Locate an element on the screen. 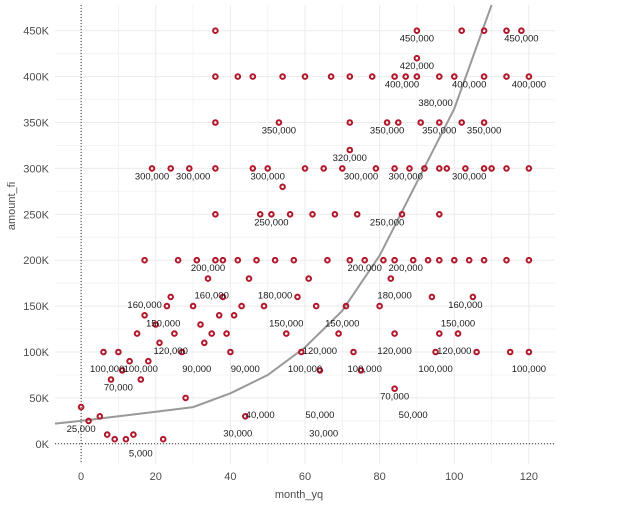  data-label: 250,000 is located at coordinates (387, 222).